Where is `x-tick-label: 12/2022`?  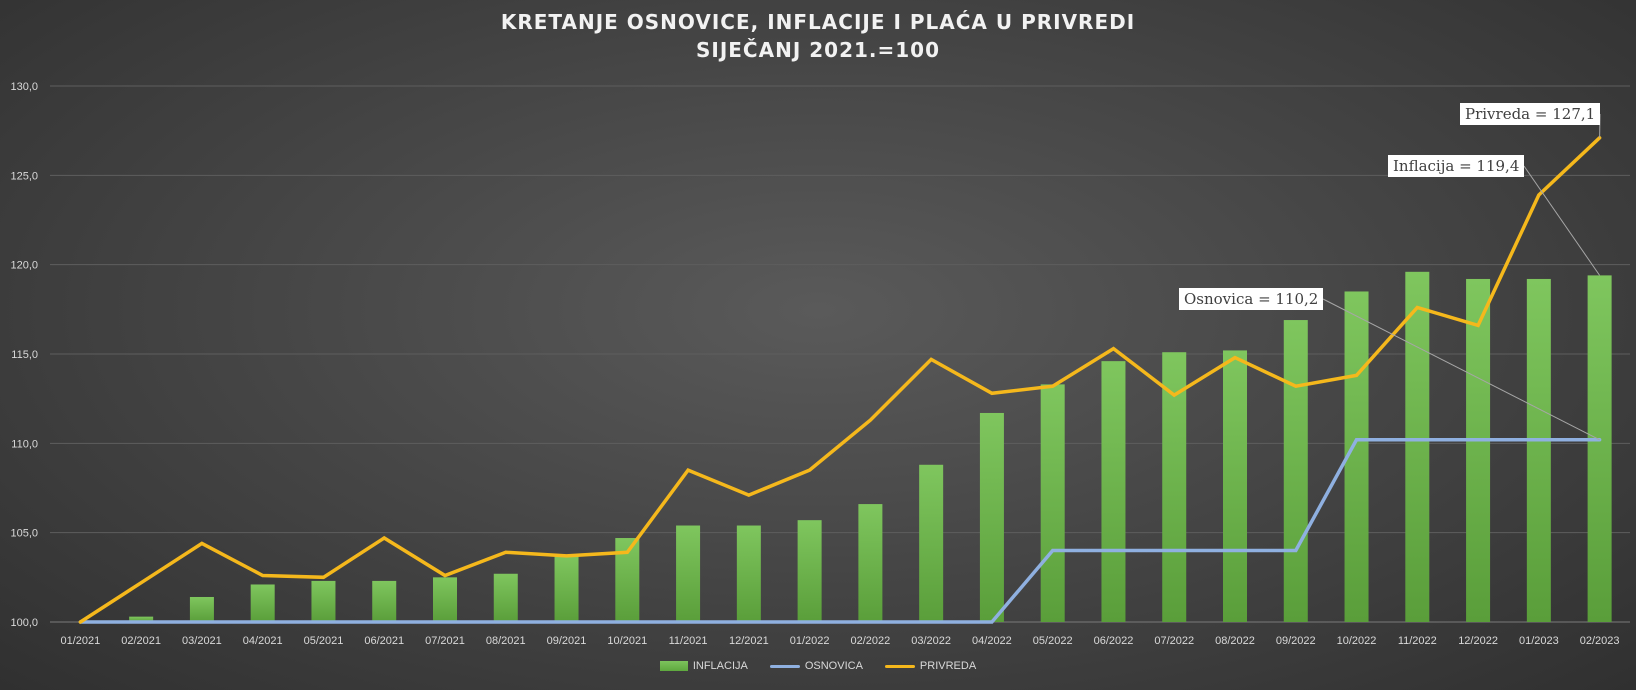
x-tick-label: 12/2022 is located at coordinates (1478, 641).